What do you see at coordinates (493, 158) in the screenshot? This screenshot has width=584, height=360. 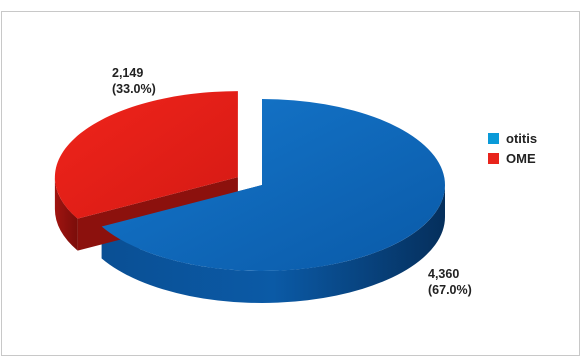 I see `legend-swatch-ome` at bounding box center [493, 158].